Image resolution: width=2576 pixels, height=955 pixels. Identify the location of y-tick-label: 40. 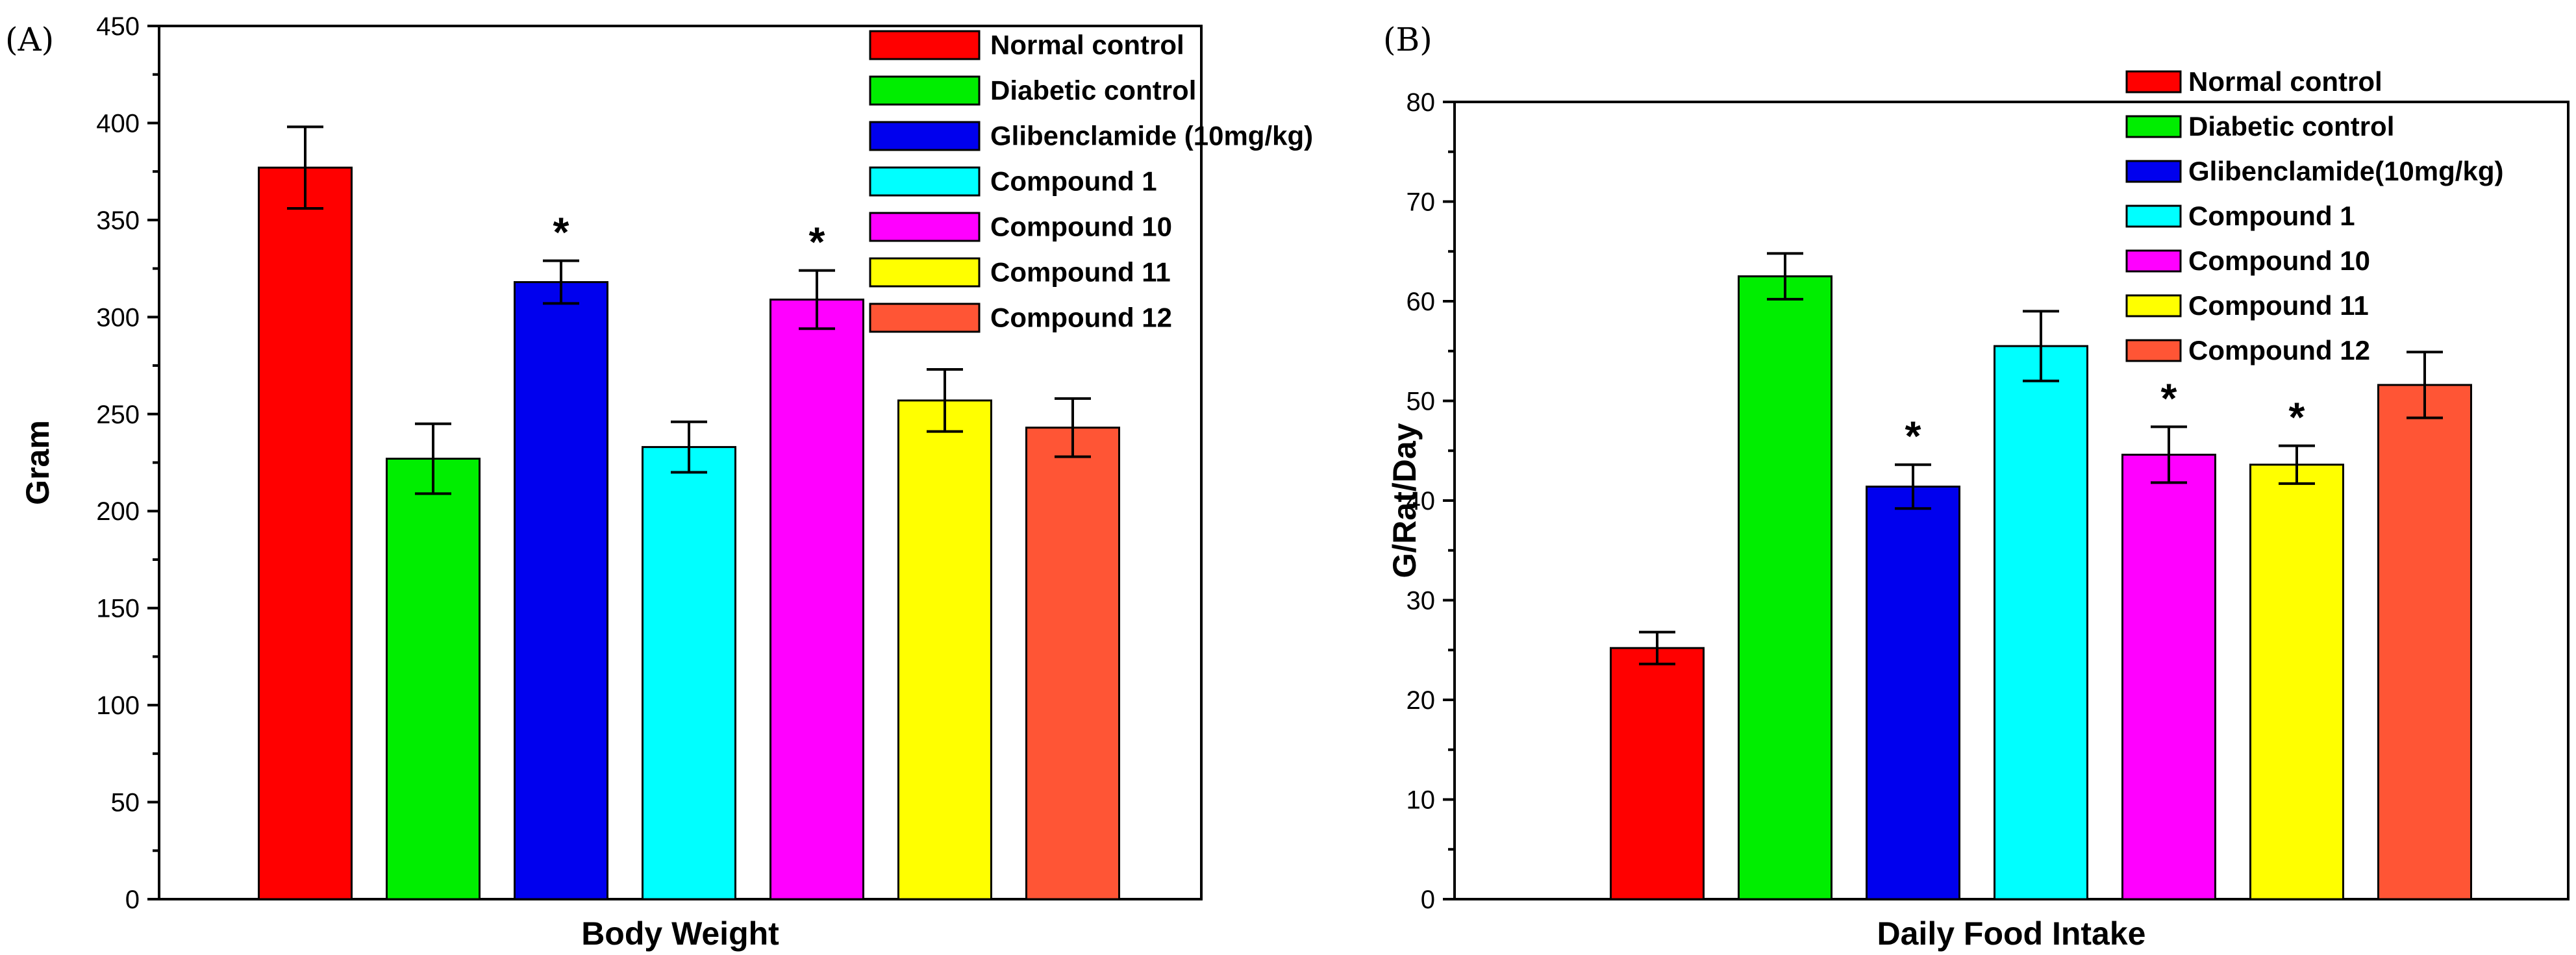
(1421, 501).